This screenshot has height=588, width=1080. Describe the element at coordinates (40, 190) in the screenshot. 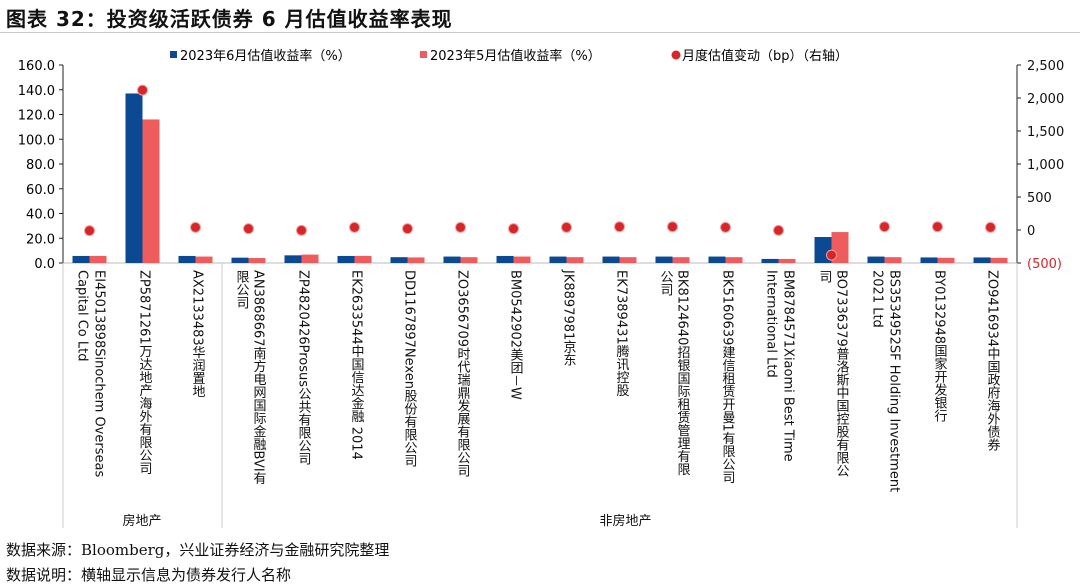

I see `left-tick-label: 60.0` at that location.